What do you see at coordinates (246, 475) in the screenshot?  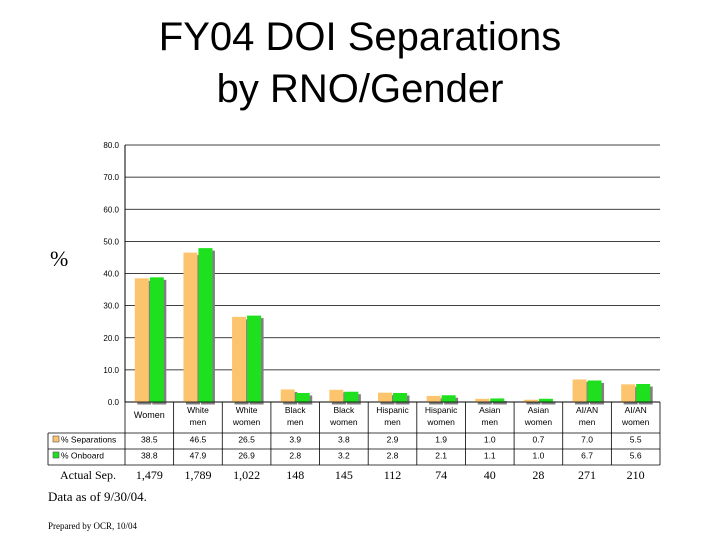 I see `actual-sep-value: 1,022` at bounding box center [246, 475].